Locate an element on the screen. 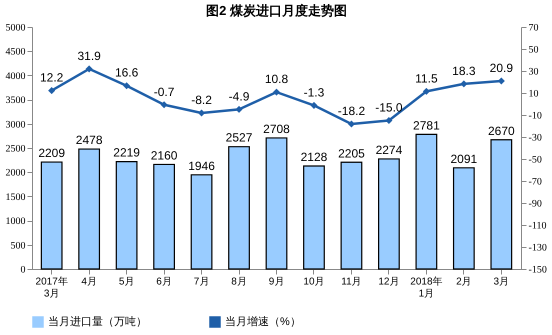 The image size is (552, 335). data-label: 2091 is located at coordinates (464, 159).